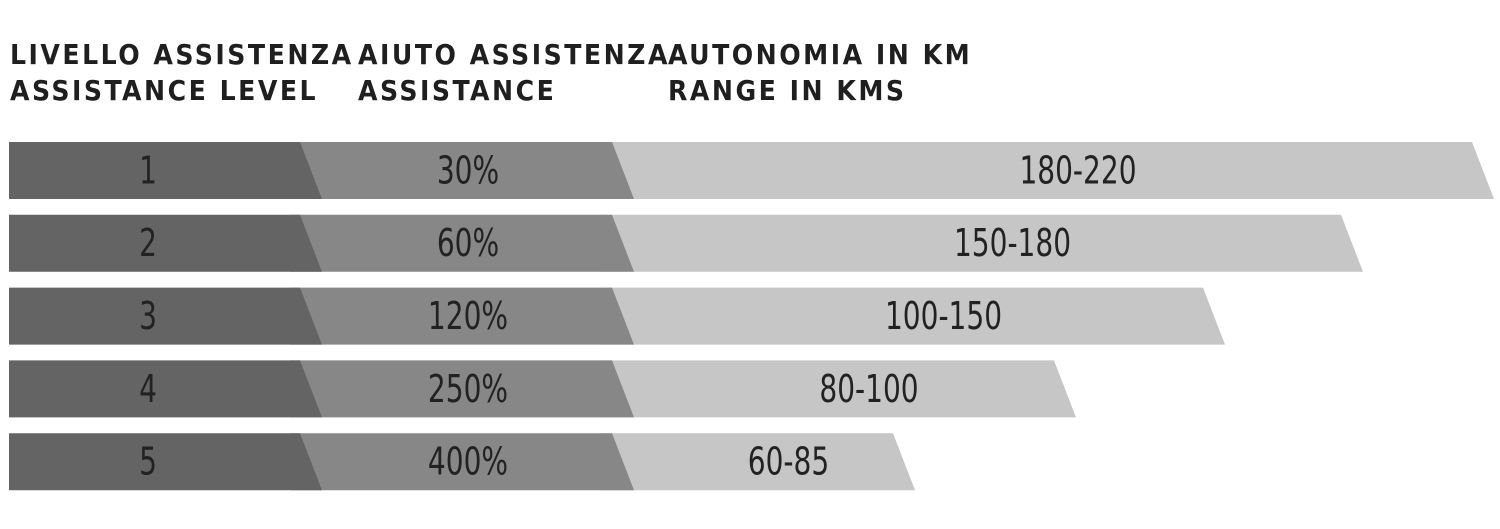 The image size is (1500, 529). What do you see at coordinates (148, 172) in the screenshot?
I see `level-value: 1` at bounding box center [148, 172].